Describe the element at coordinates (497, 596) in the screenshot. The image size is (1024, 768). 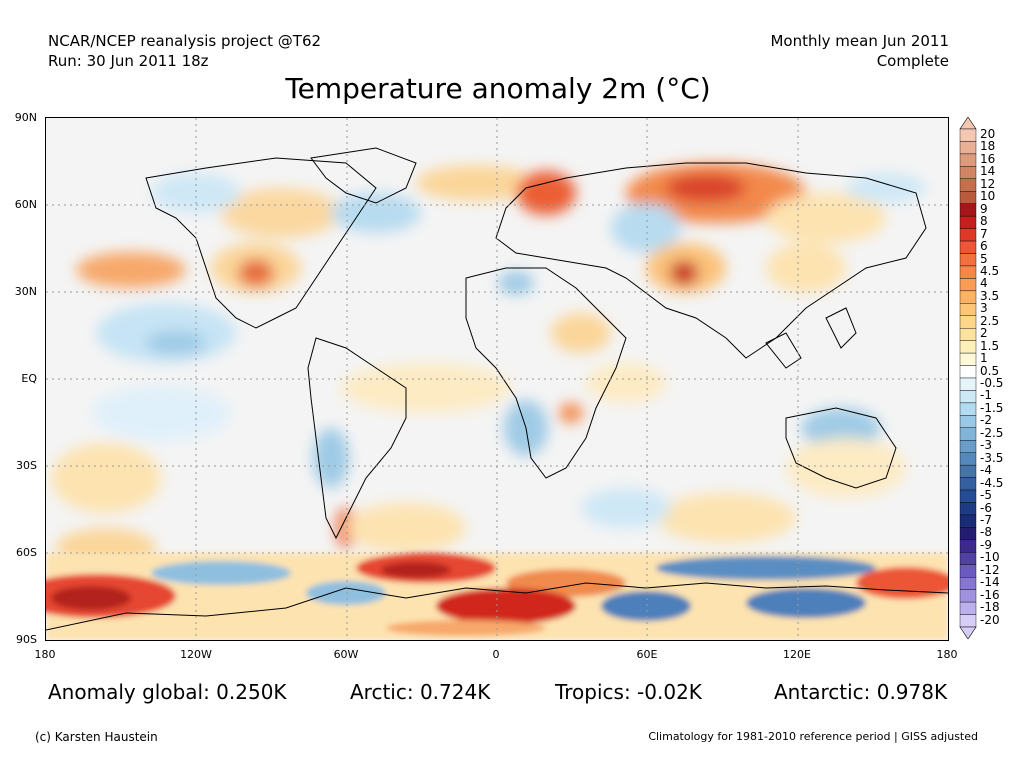
I see `southern-ocean-field` at that location.